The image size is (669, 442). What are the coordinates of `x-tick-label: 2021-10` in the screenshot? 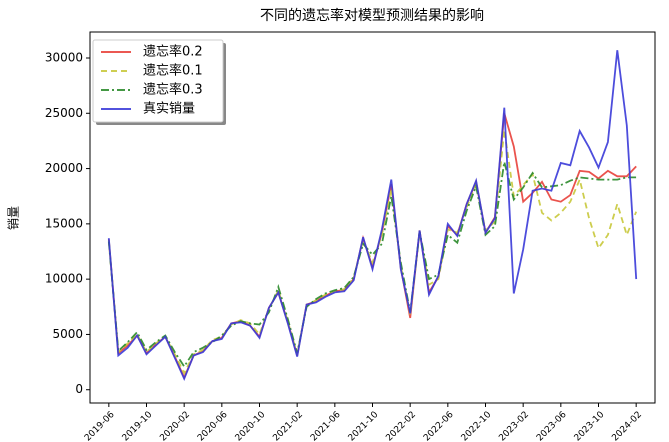 It's located at (364, 426).